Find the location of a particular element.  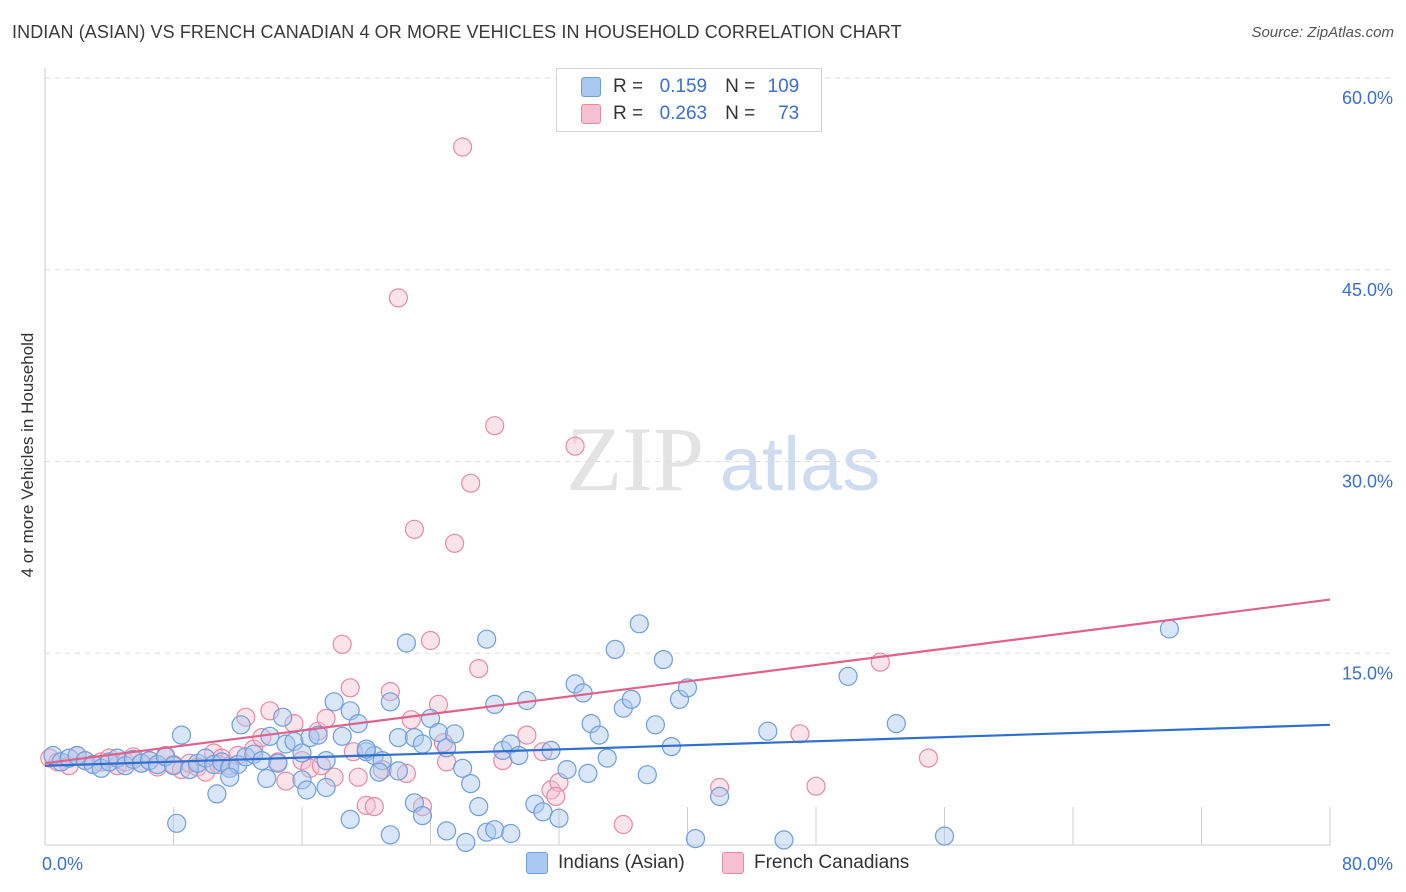

correlation-legend: R = 0.159 N = 109 R = 0.263 N = 73 is located at coordinates (689, 100).